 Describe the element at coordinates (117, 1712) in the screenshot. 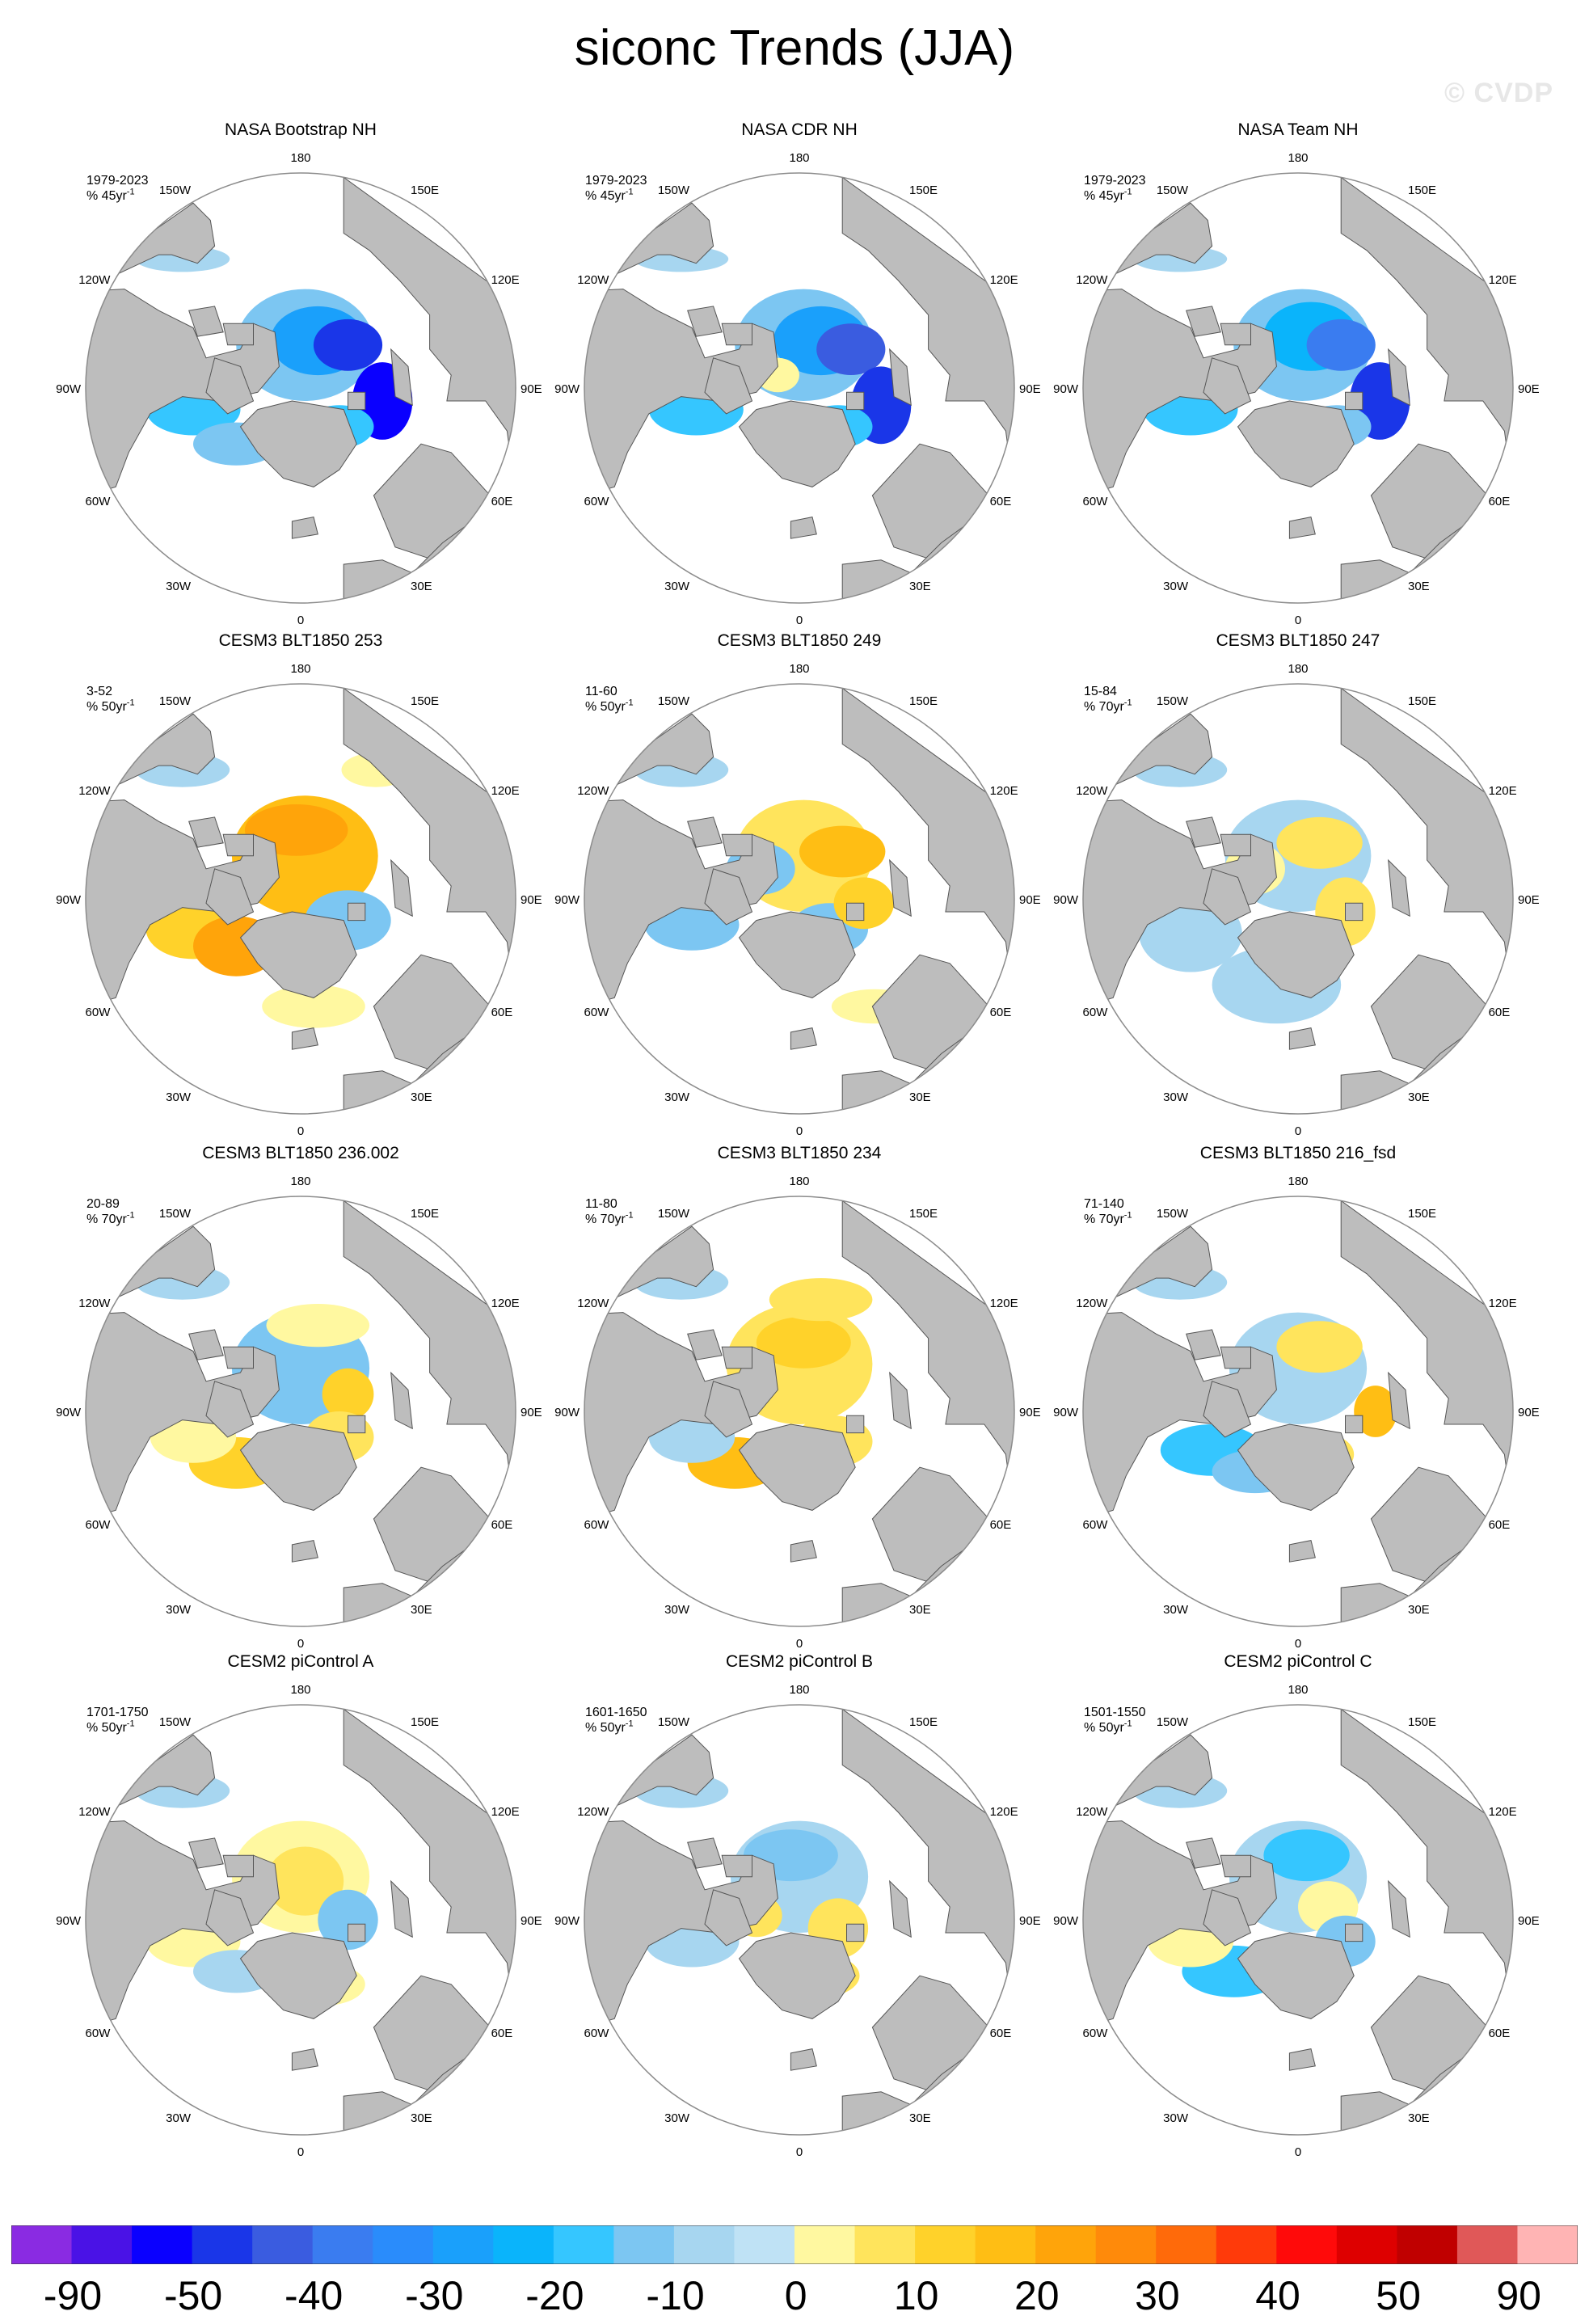

I see `panel-years: 1701-1750` at that location.